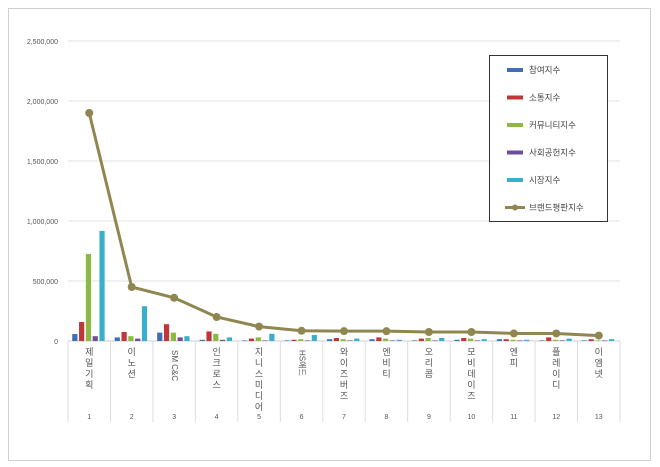 The width and height of the screenshot is (660, 467). What do you see at coordinates (56, 342) in the screenshot?
I see `y-tick-label: 0` at bounding box center [56, 342].